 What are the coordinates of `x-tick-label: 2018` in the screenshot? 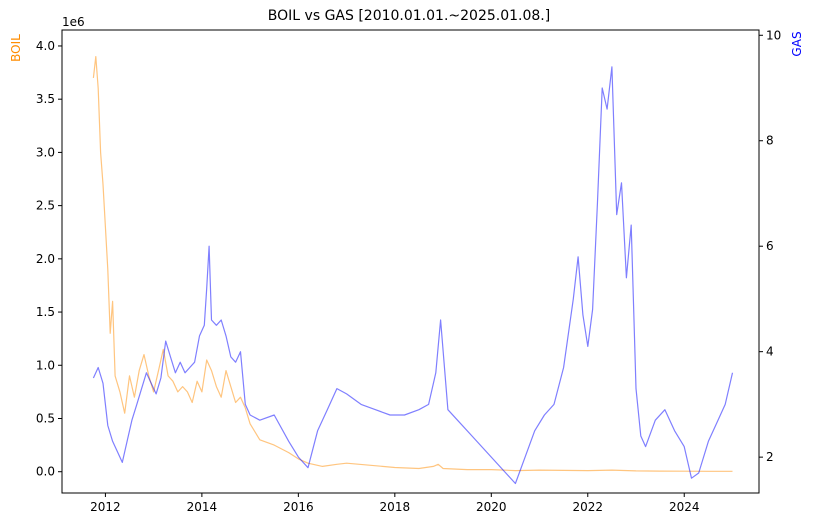 It's located at (395, 507).